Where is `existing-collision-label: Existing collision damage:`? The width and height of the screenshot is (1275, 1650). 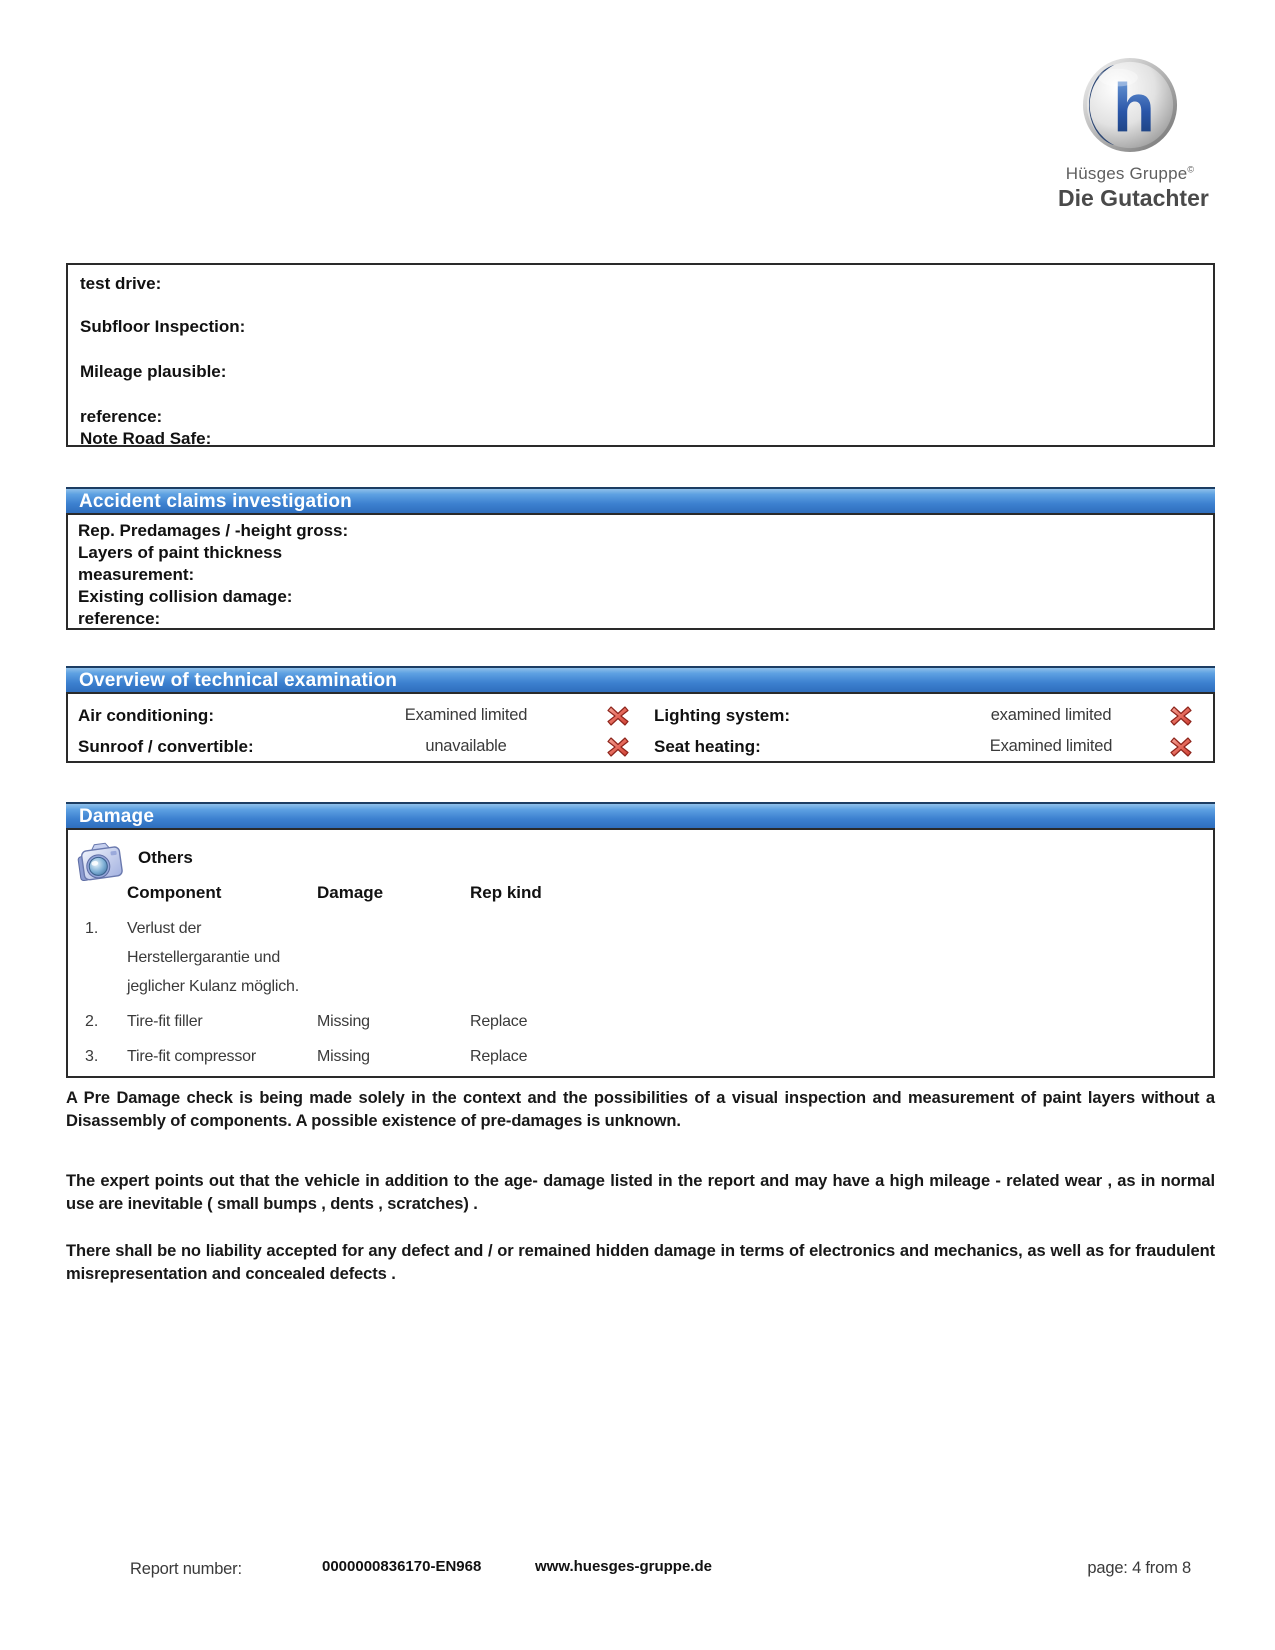
existing-collision-label: Existing collision damage: is located at coordinates (185, 596).